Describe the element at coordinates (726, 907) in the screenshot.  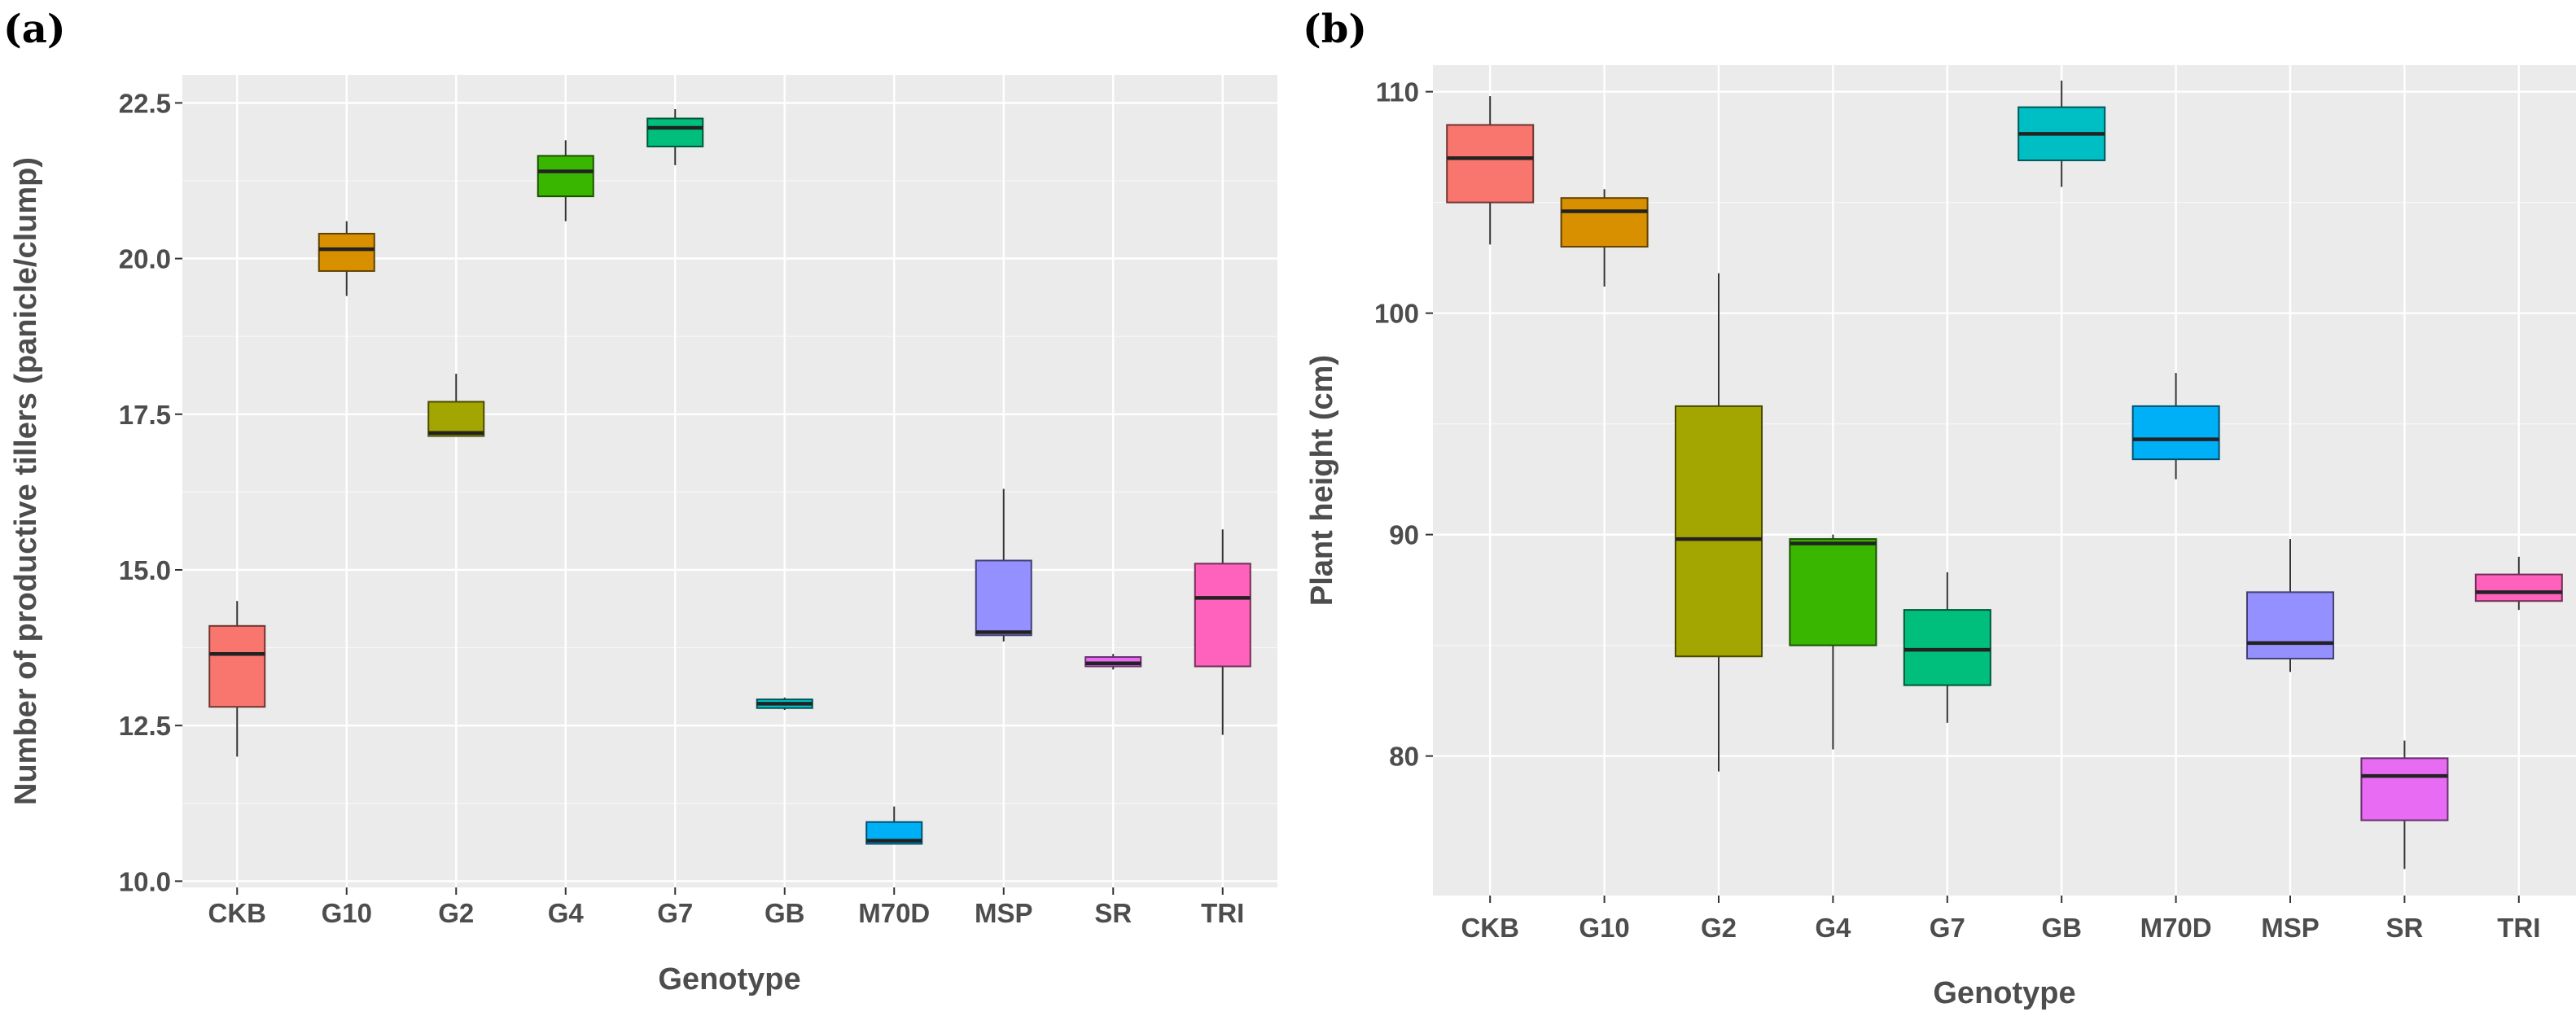
I see `x-tick-labels-a: CKB G10 G2 G4 G7 GB M70D MSP SR TRI` at that location.